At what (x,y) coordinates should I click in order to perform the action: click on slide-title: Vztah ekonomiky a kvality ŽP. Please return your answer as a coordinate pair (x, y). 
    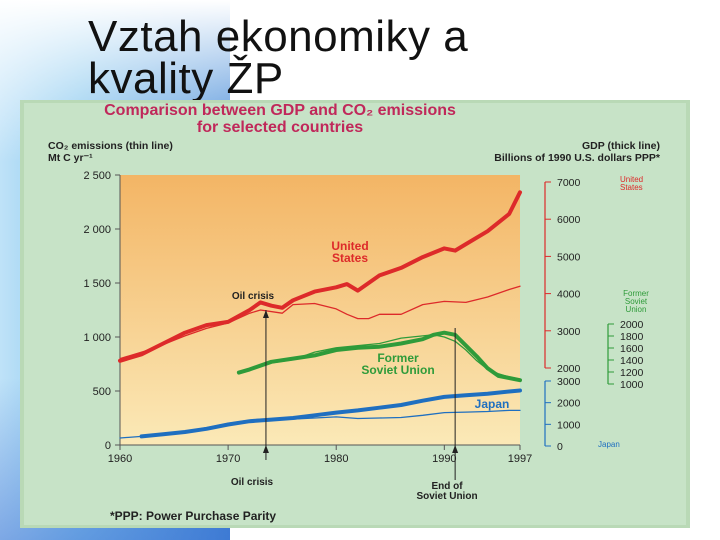
    Looking at the image, I should click on (398, 57).